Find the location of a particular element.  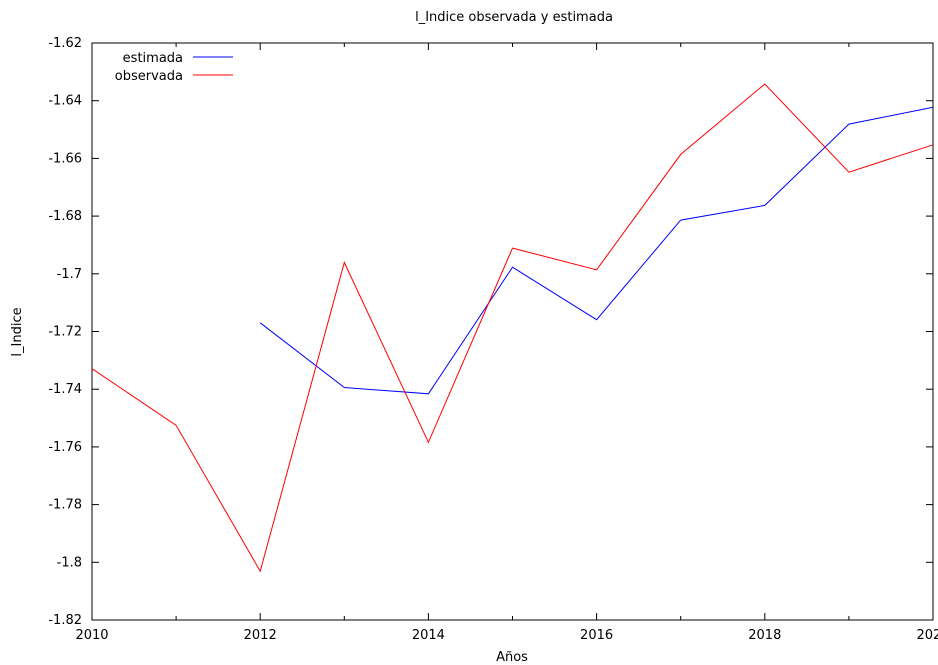

x-axis-title: Años is located at coordinates (512, 657).